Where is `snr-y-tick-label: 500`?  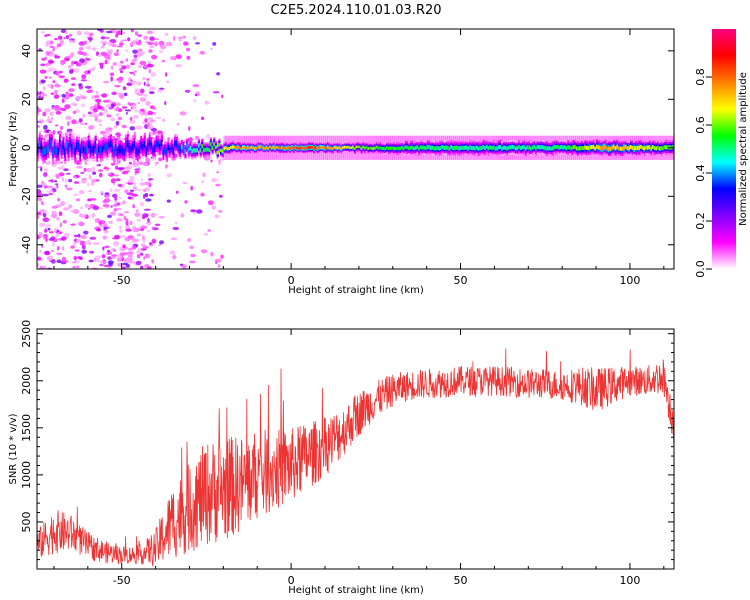
snr-y-tick-label: 500 is located at coordinates (26, 521).